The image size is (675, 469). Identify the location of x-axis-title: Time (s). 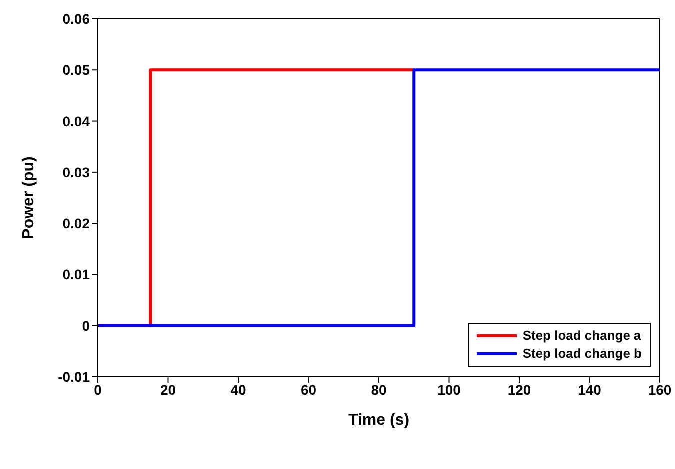
(379, 420).